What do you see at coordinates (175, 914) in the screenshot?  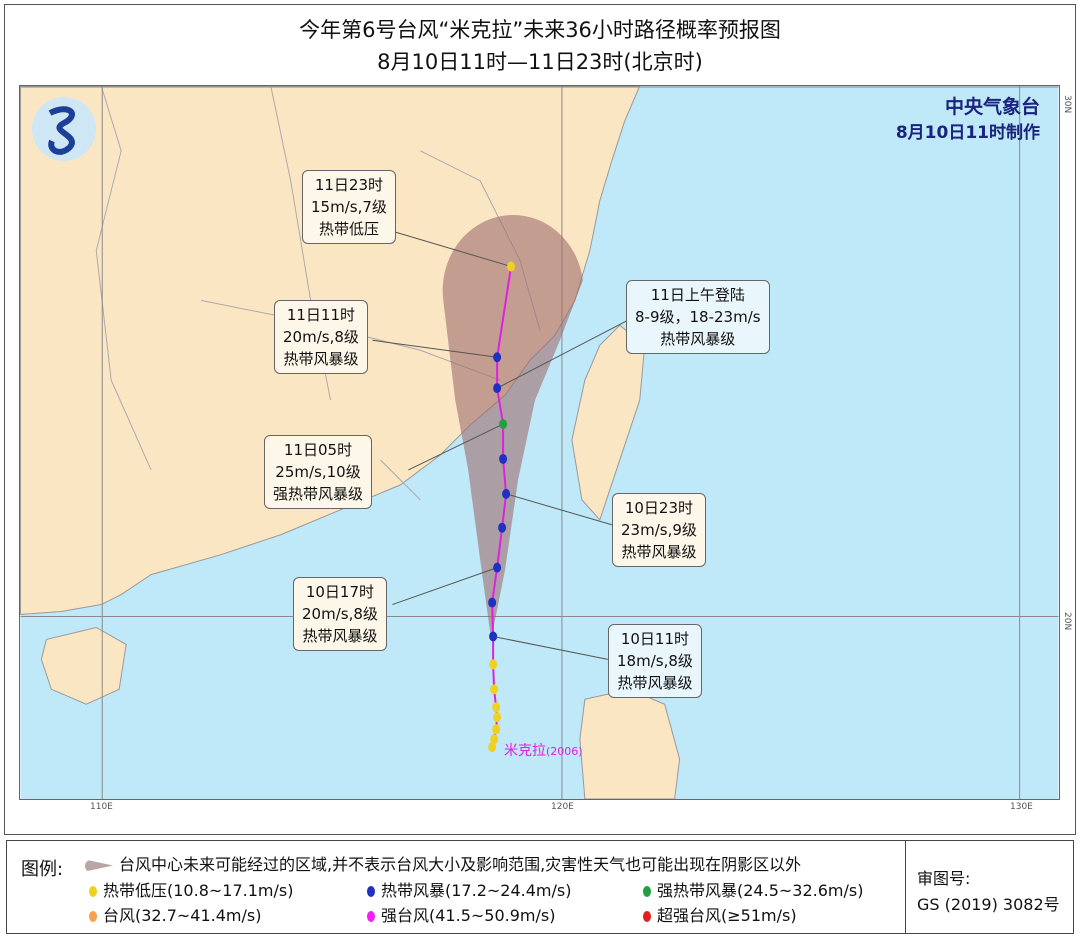 I see `legend-ty: 台风(32.7~41.4m/s)` at bounding box center [175, 914].